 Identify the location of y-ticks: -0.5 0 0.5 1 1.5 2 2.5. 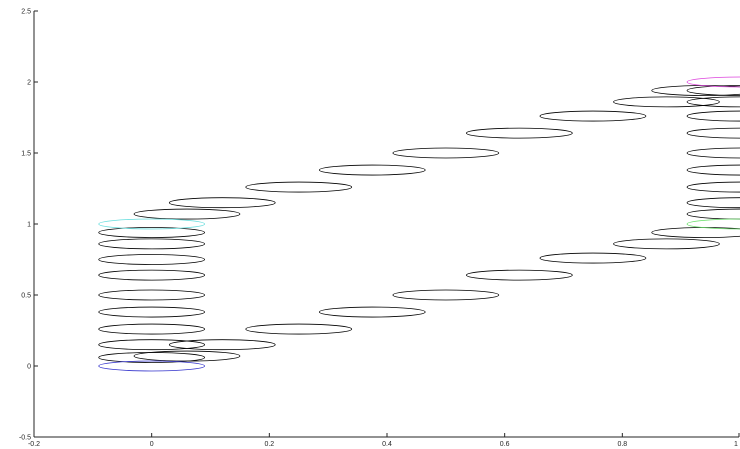
(28, 225).